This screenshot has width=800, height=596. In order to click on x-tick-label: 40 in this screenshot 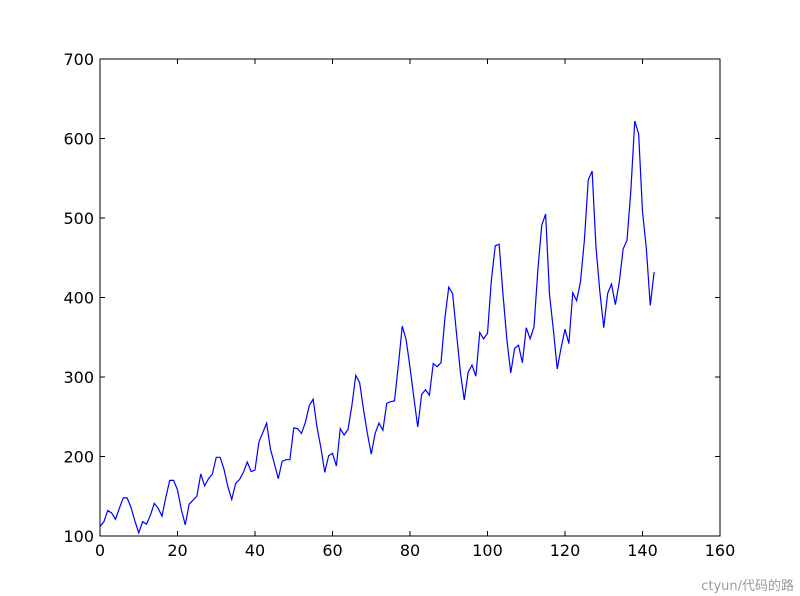, I will do `click(255, 550)`.